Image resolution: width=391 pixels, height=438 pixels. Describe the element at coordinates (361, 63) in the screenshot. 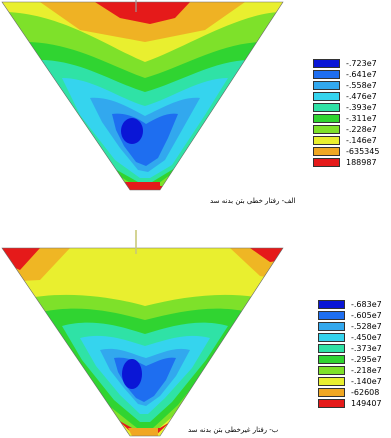

I see `legend-label: -.723e7` at that location.